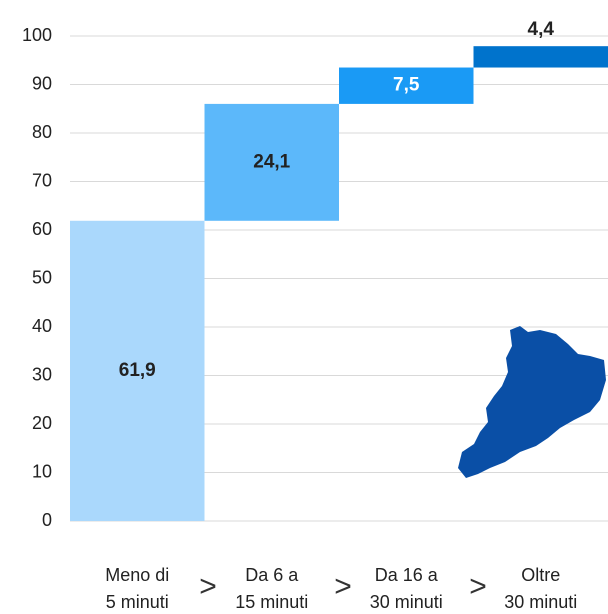 The height and width of the screenshot is (614, 608). I want to click on region-map, so click(532, 402).